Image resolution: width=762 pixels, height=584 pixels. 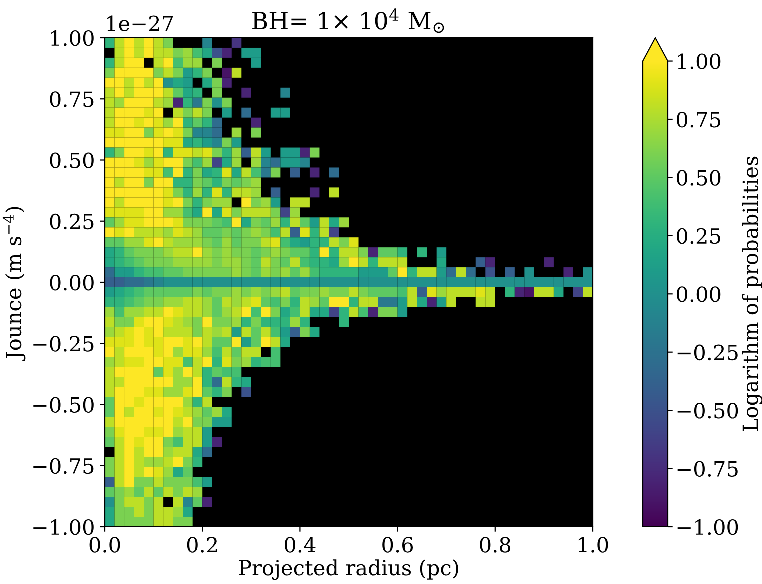 I want to click on y-tick-label: −1.00, so click(x=64, y=527).